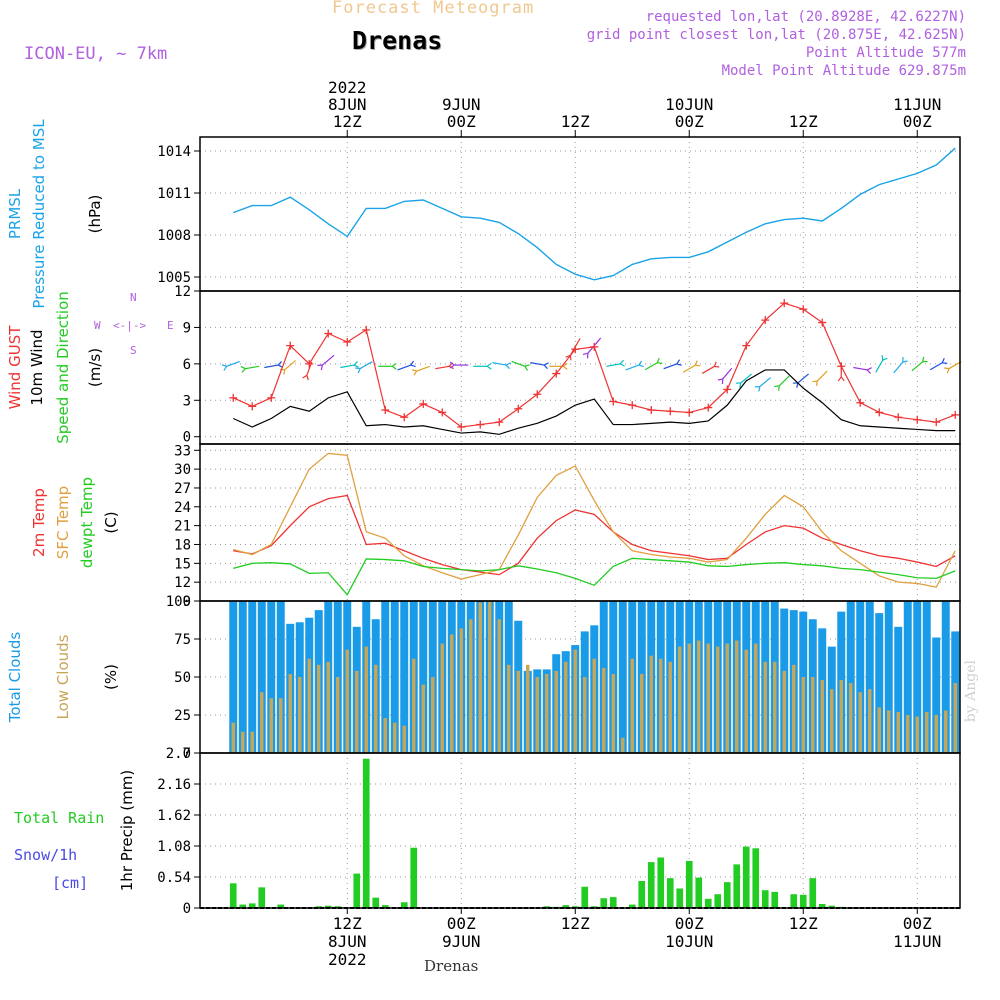 Image resolution: width=1000 pixels, height=1000 pixels. What do you see at coordinates (182, 640) in the screenshot?
I see `y-tick-label: 75` at bounding box center [182, 640].